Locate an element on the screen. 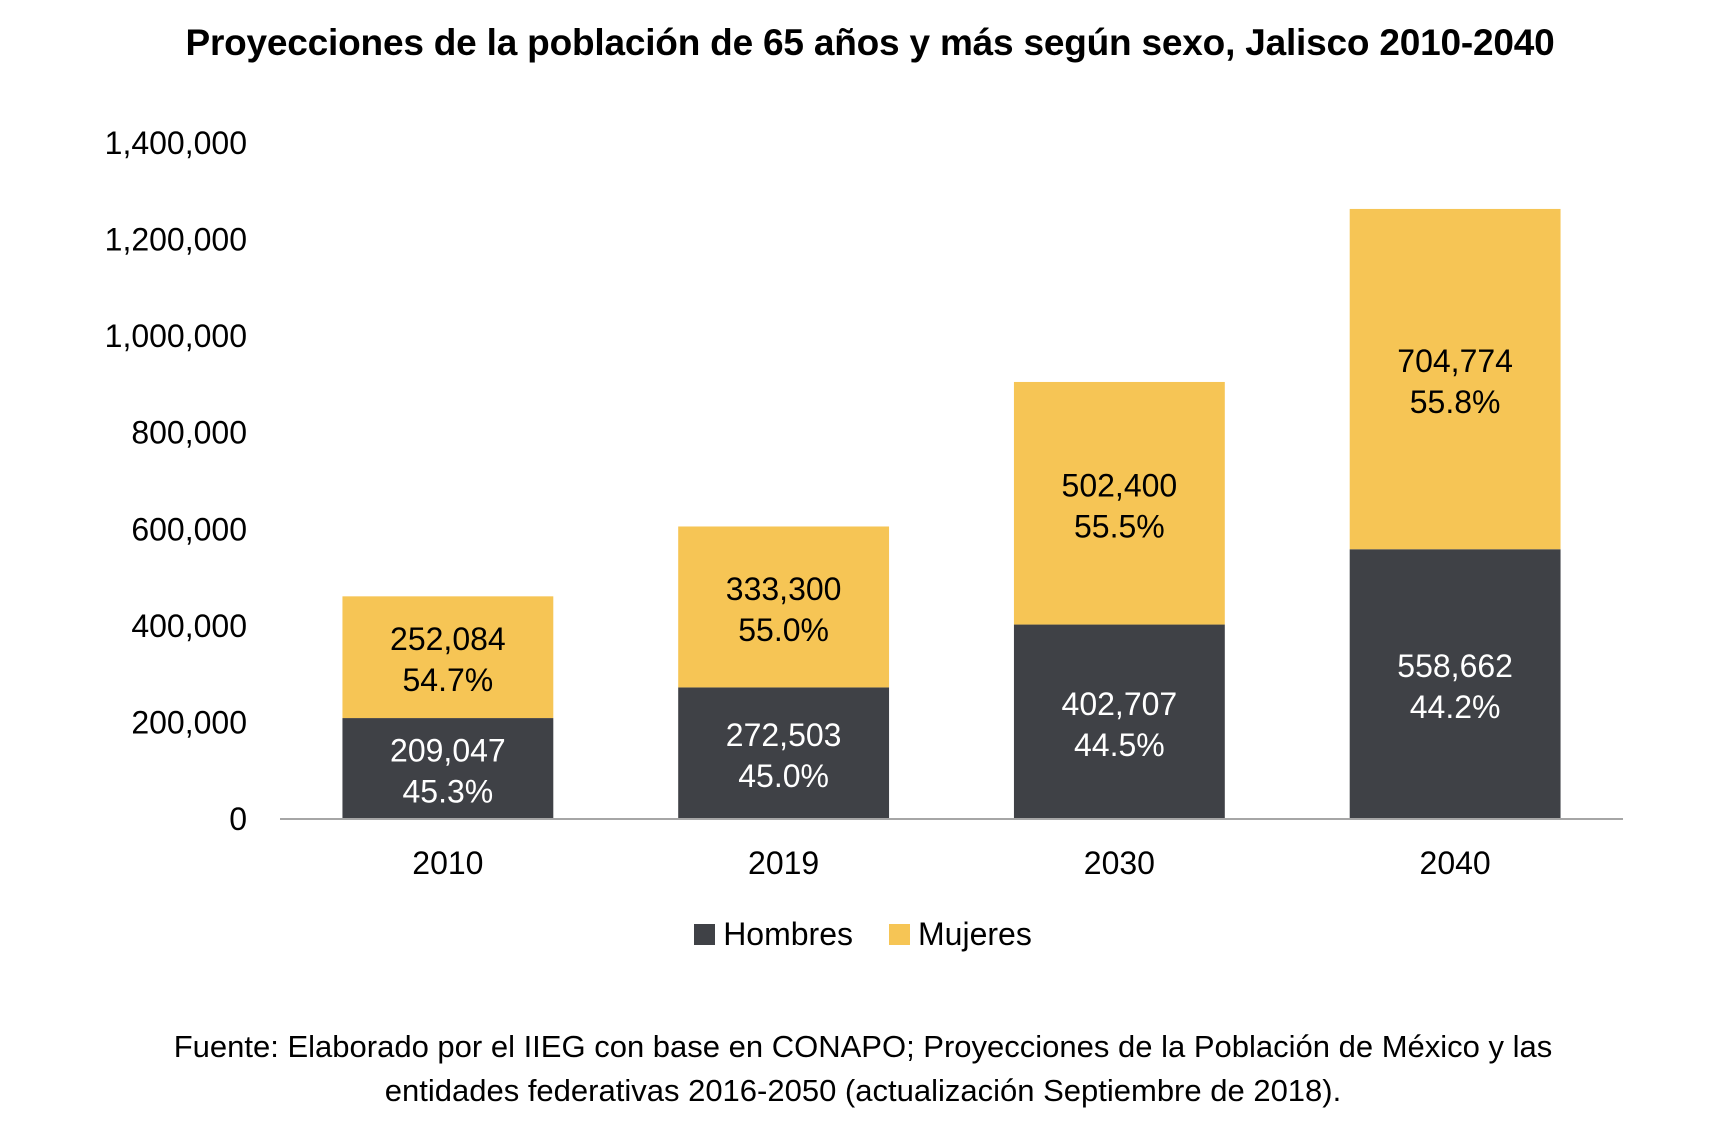  legend-swatch-hombres is located at coordinates (705, 934).